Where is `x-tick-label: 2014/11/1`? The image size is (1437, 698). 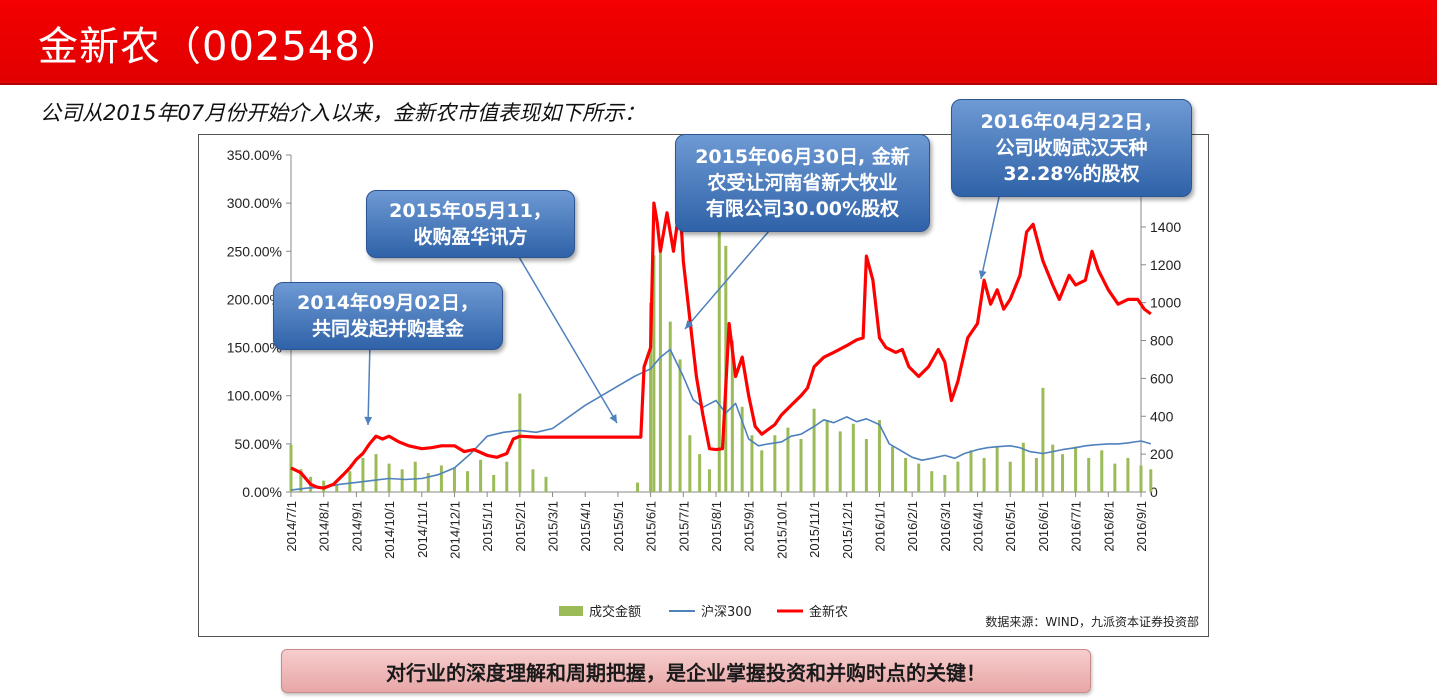
x-tick-label: 2014/11/1 is located at coordinates (422, 529).